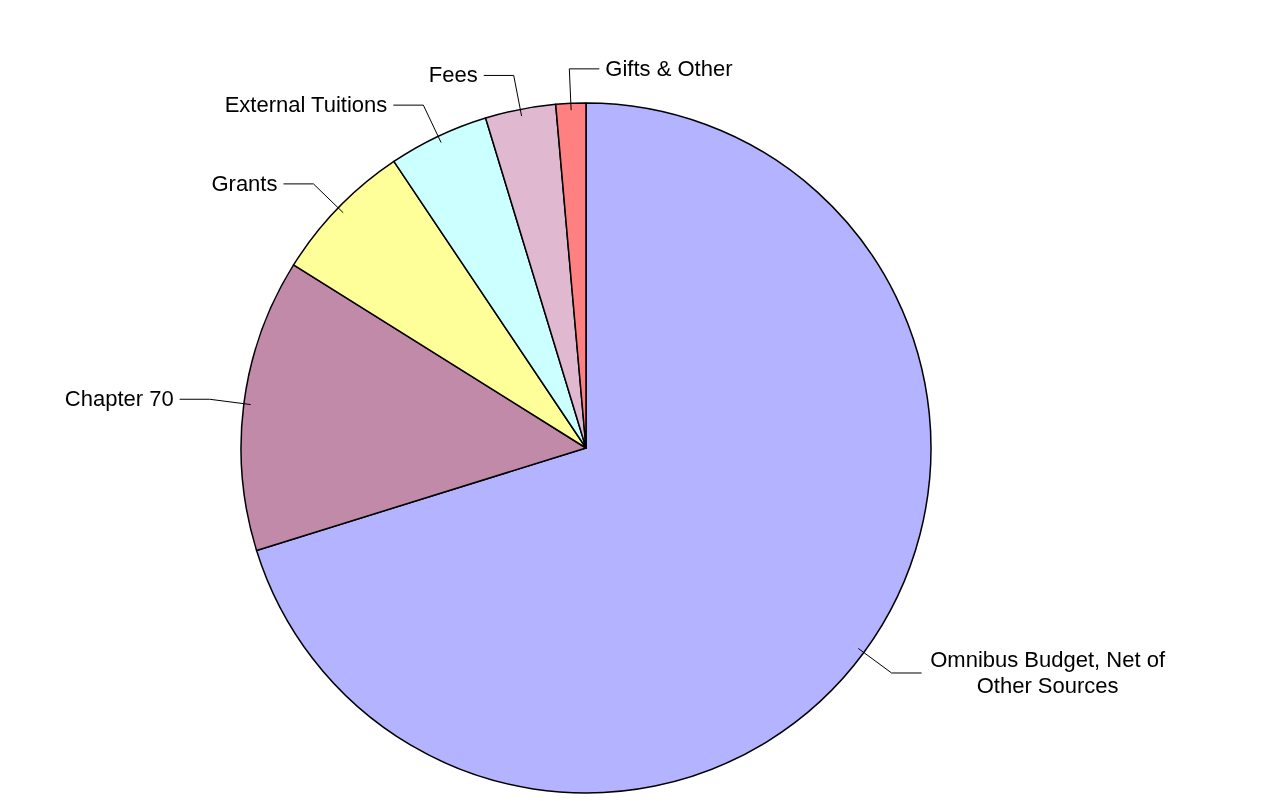 The height and width of the screenshot is (801, 1264). What do you see at coordinates (669, 68) in the screenshot?
I see `slice-label: Gifts & Other` at bounding box center [669, 68].